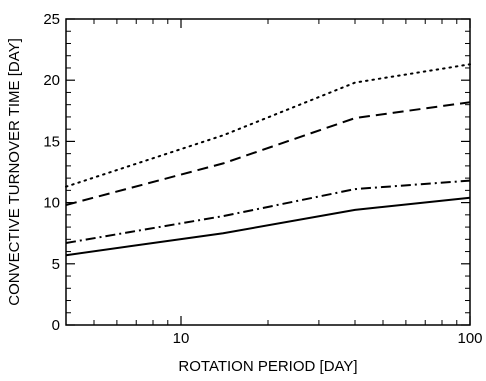  What do you see at coordinates (51, 19) in the screenshot?
I see `y-tick-label: 25` at bounding box center [51, 19].